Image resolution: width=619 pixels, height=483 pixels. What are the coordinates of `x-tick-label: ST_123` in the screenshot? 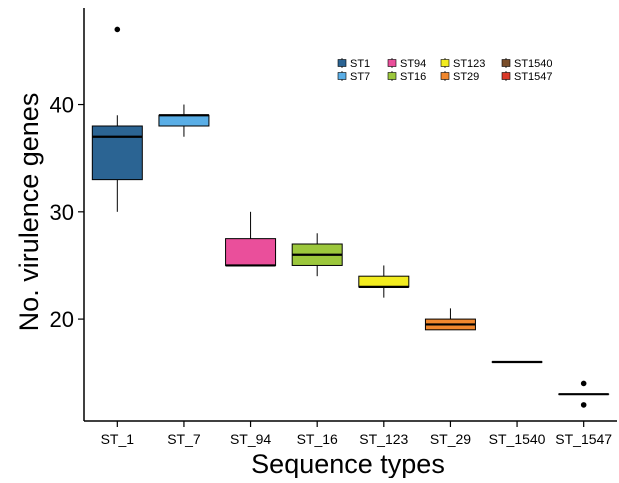 It's located at (383, 439).